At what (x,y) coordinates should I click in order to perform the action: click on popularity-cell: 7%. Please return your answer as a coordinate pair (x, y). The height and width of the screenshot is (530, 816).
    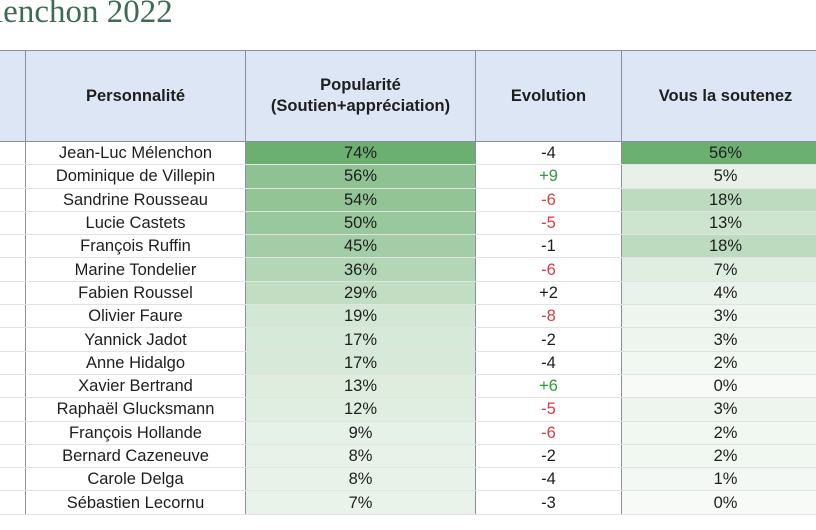
    Looking at the image, I should click on (361, 502).